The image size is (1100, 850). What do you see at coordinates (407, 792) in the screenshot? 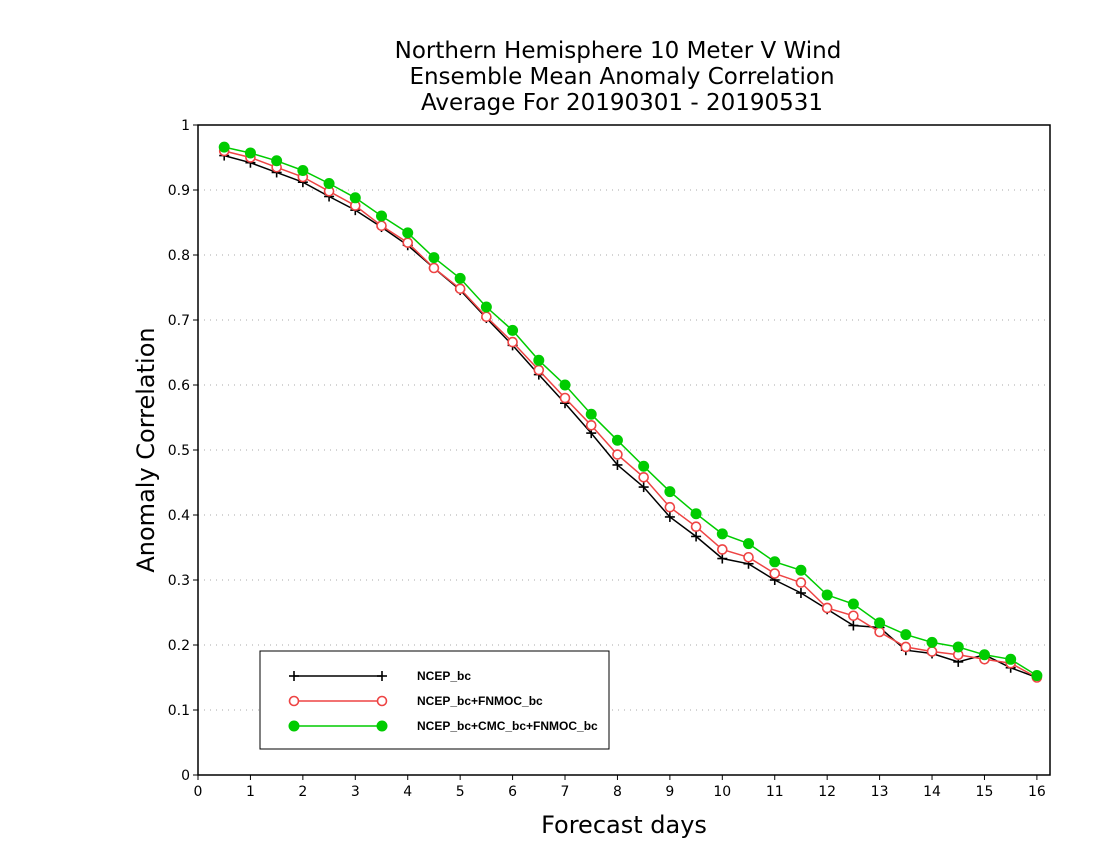
I see `x-tick-label: 4` at bounding box center [407, 792].